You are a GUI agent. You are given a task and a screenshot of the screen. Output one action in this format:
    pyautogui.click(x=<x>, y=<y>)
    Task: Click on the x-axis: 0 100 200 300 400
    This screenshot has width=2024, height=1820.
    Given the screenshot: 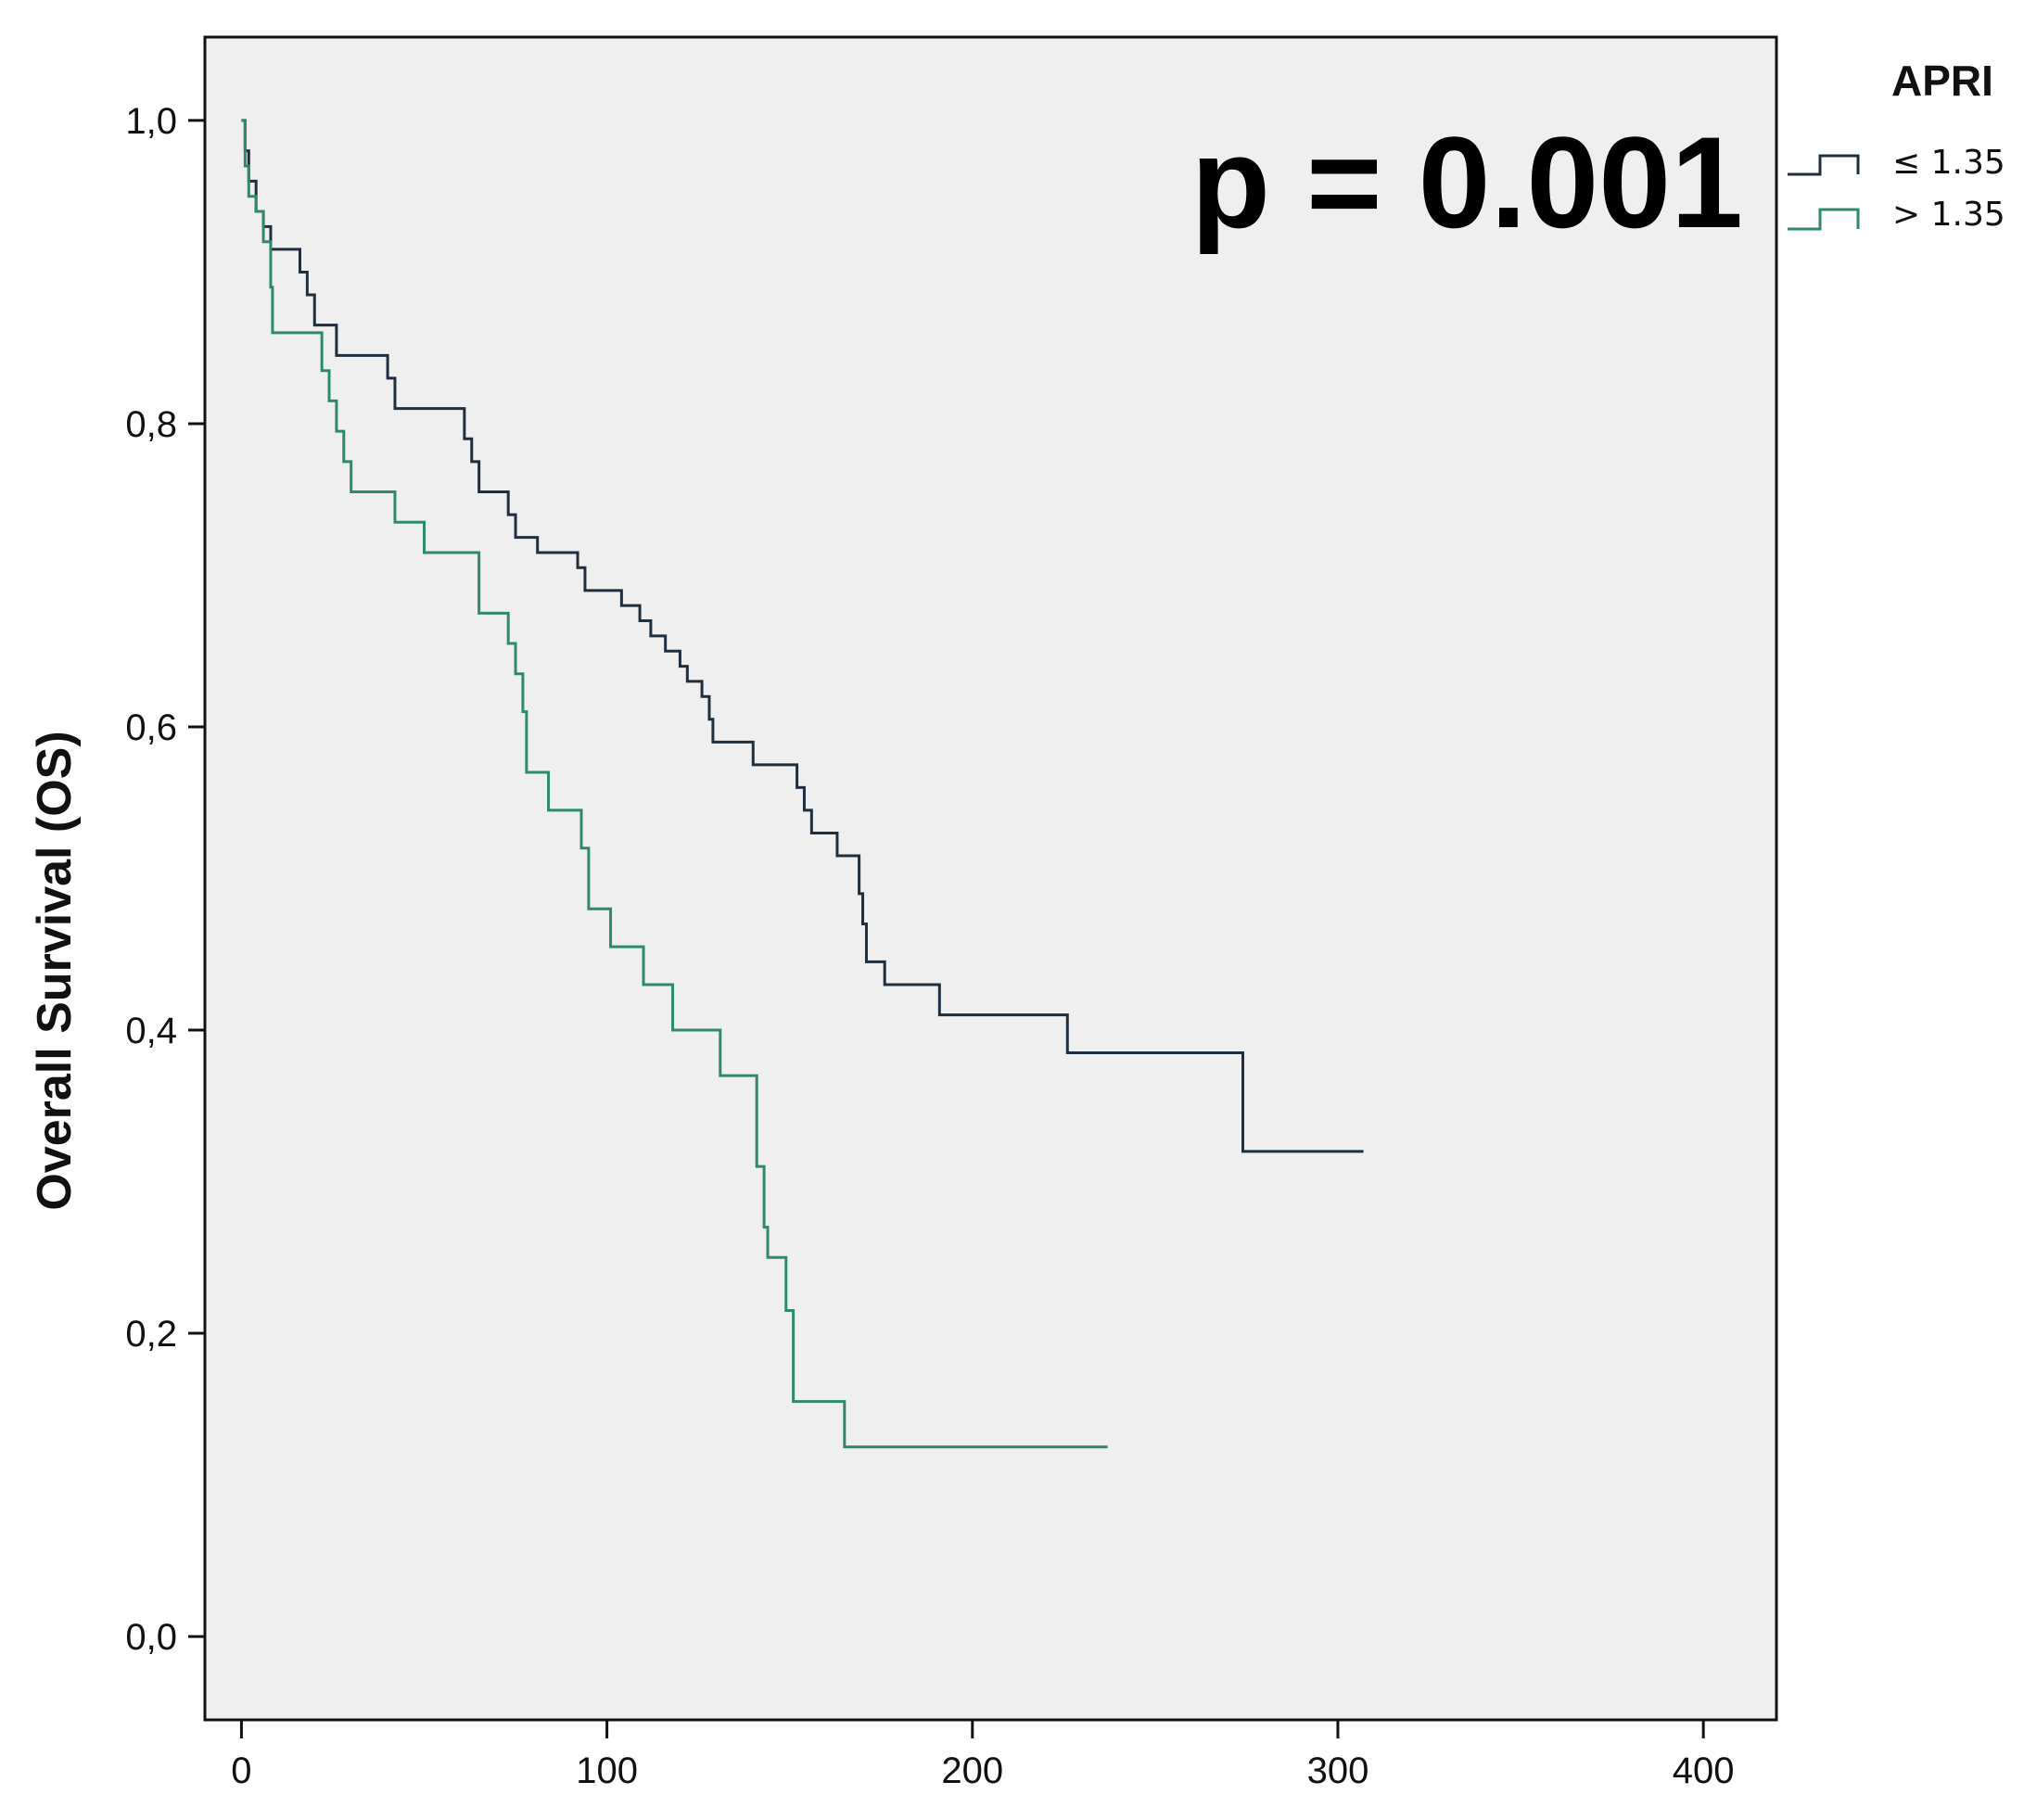 What is the action you would take?
    pyautogui.click(x=983, y=1755)
    